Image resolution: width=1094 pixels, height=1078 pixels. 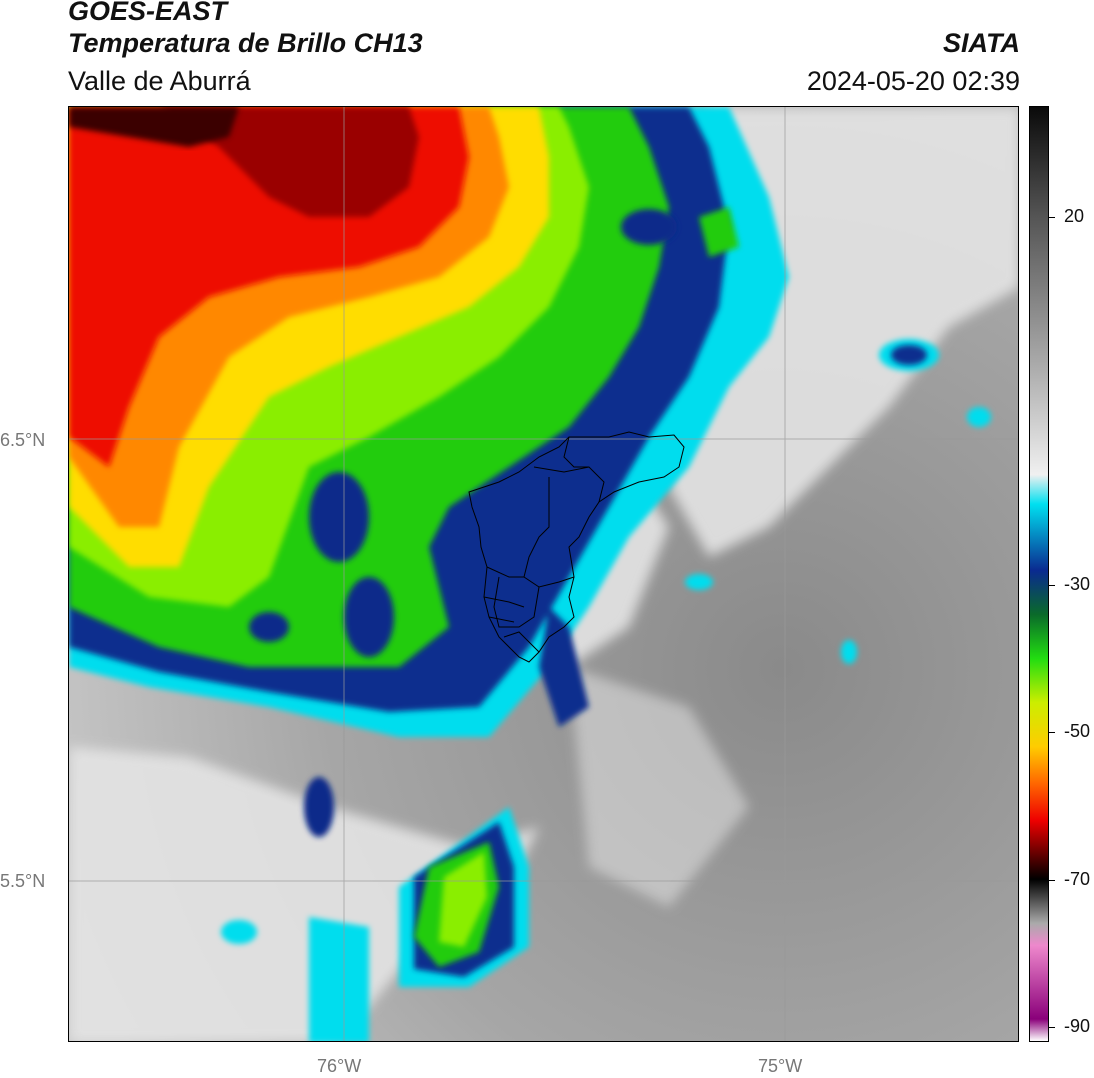 What do you see at coordinates (1077, 878) in the screenshot?
I see `colorbar-tick-label: -70` at bounding box center [1077, 878].